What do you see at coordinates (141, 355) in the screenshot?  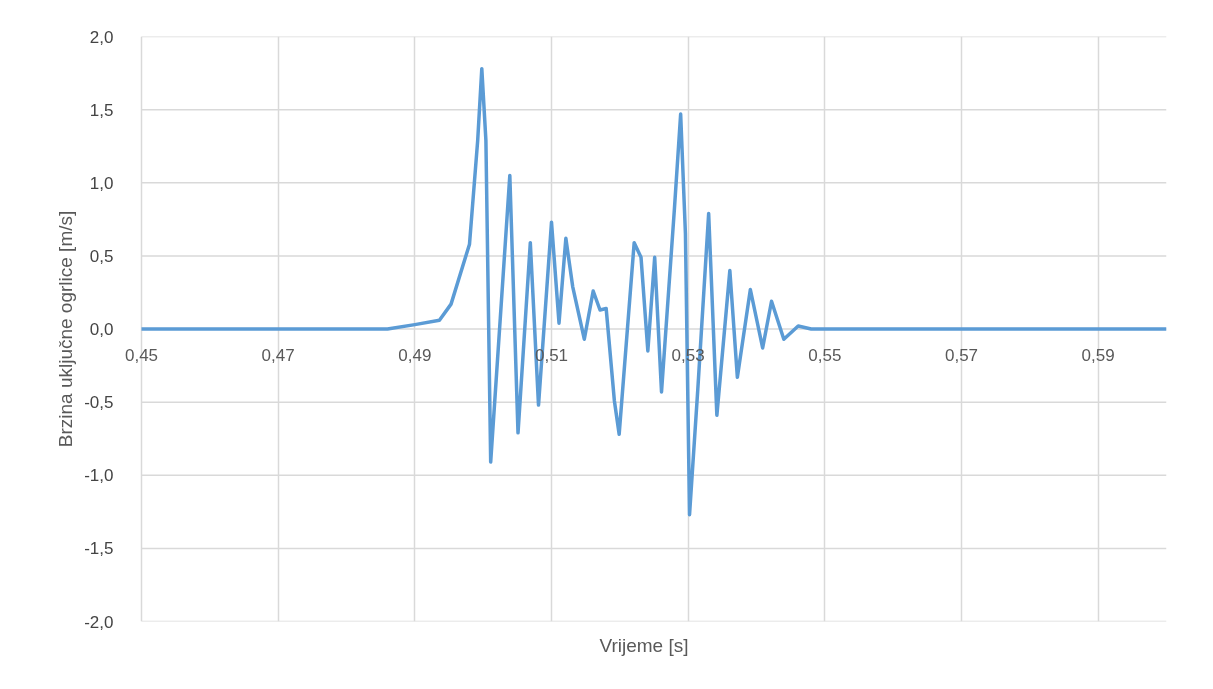 I see `x-tick-label: 0,45` at bounding box center [141, 355].